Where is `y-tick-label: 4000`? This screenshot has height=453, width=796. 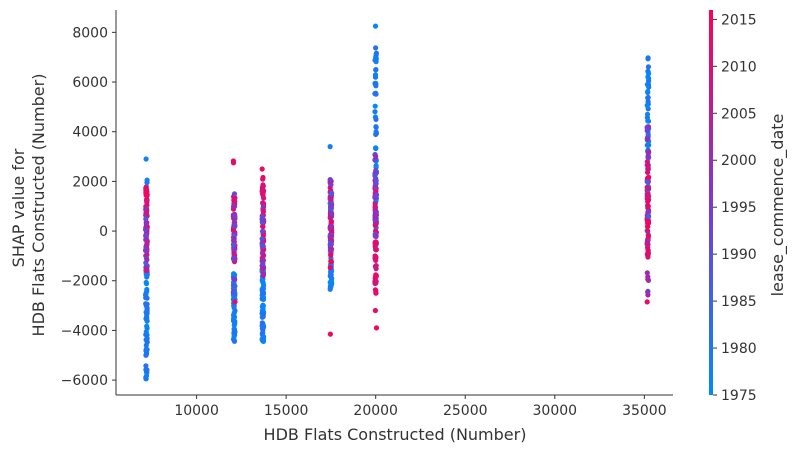
y-tick-label: 4000 is located at coordinates (90, 133).